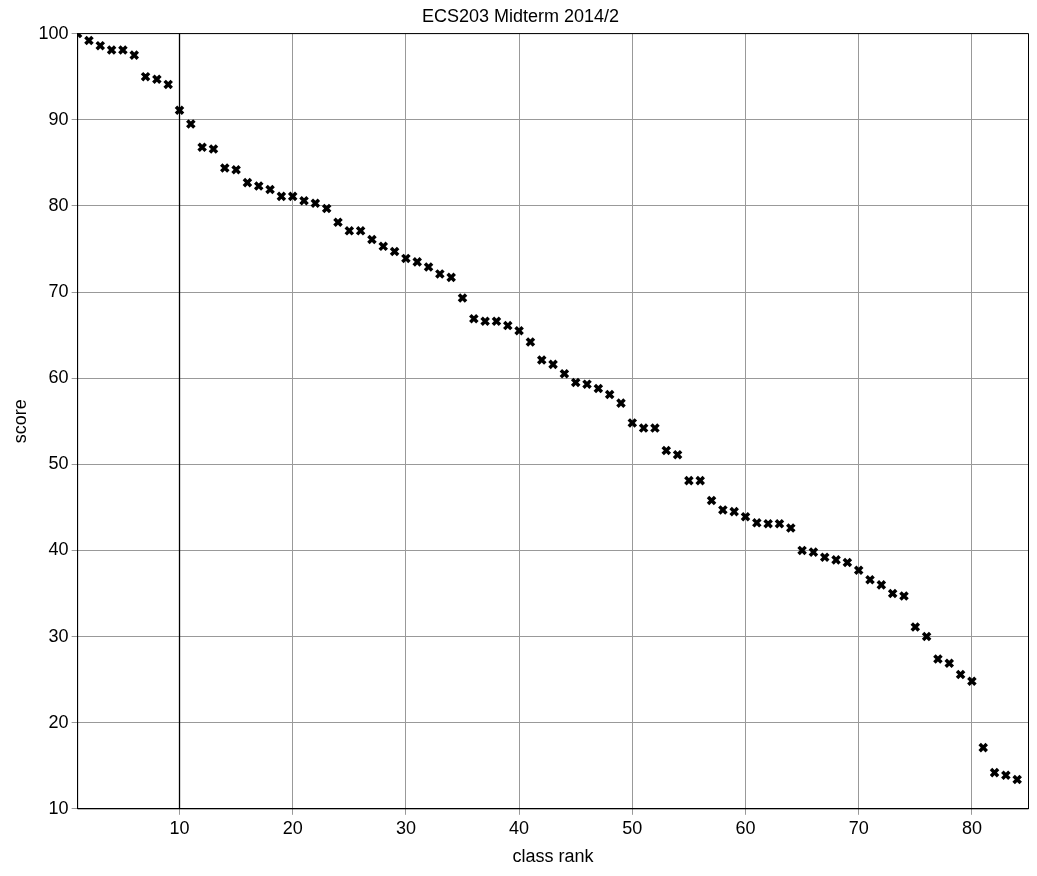 This screenshot has height=876, width=1037. What do you see at coordinates (58, 463) in the screenshot?
I see `y-tick-label: 50` at bounding box center [58, 463].